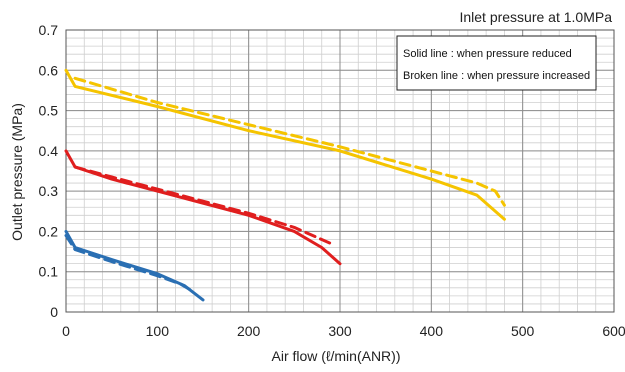 Image resolution: width=625 pixels, height=372 pixels. I want to click on y-axis-ticks: 0 0.1 0.2 0.3 0.4 0.5 0.6 0.7, so click(49, 171).